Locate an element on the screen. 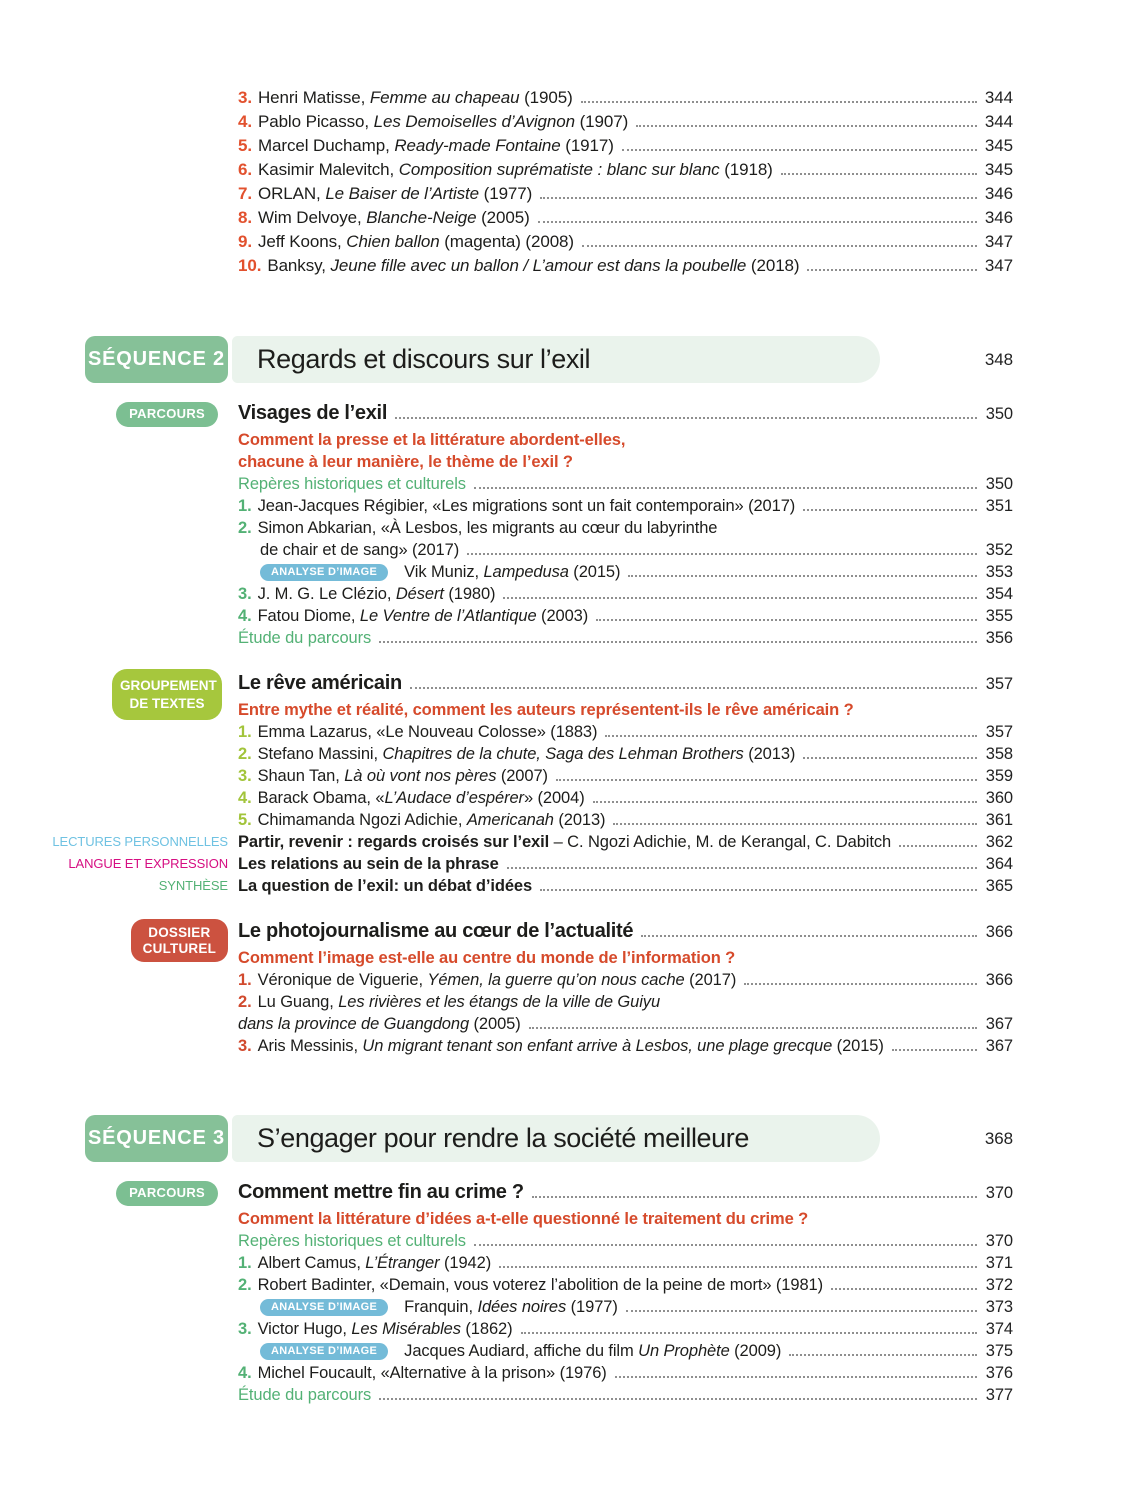 Image resolution: width=1128 pixels, height=1500 pixels. entry-text-part: (1905) is located at coordinates (546, 97).